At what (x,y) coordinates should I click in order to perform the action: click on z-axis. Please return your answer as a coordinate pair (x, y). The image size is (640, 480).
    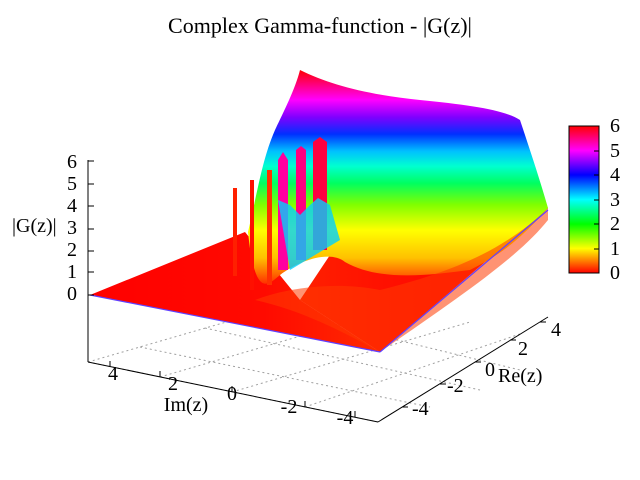
    Looking at the image, I should click on (91, 228).